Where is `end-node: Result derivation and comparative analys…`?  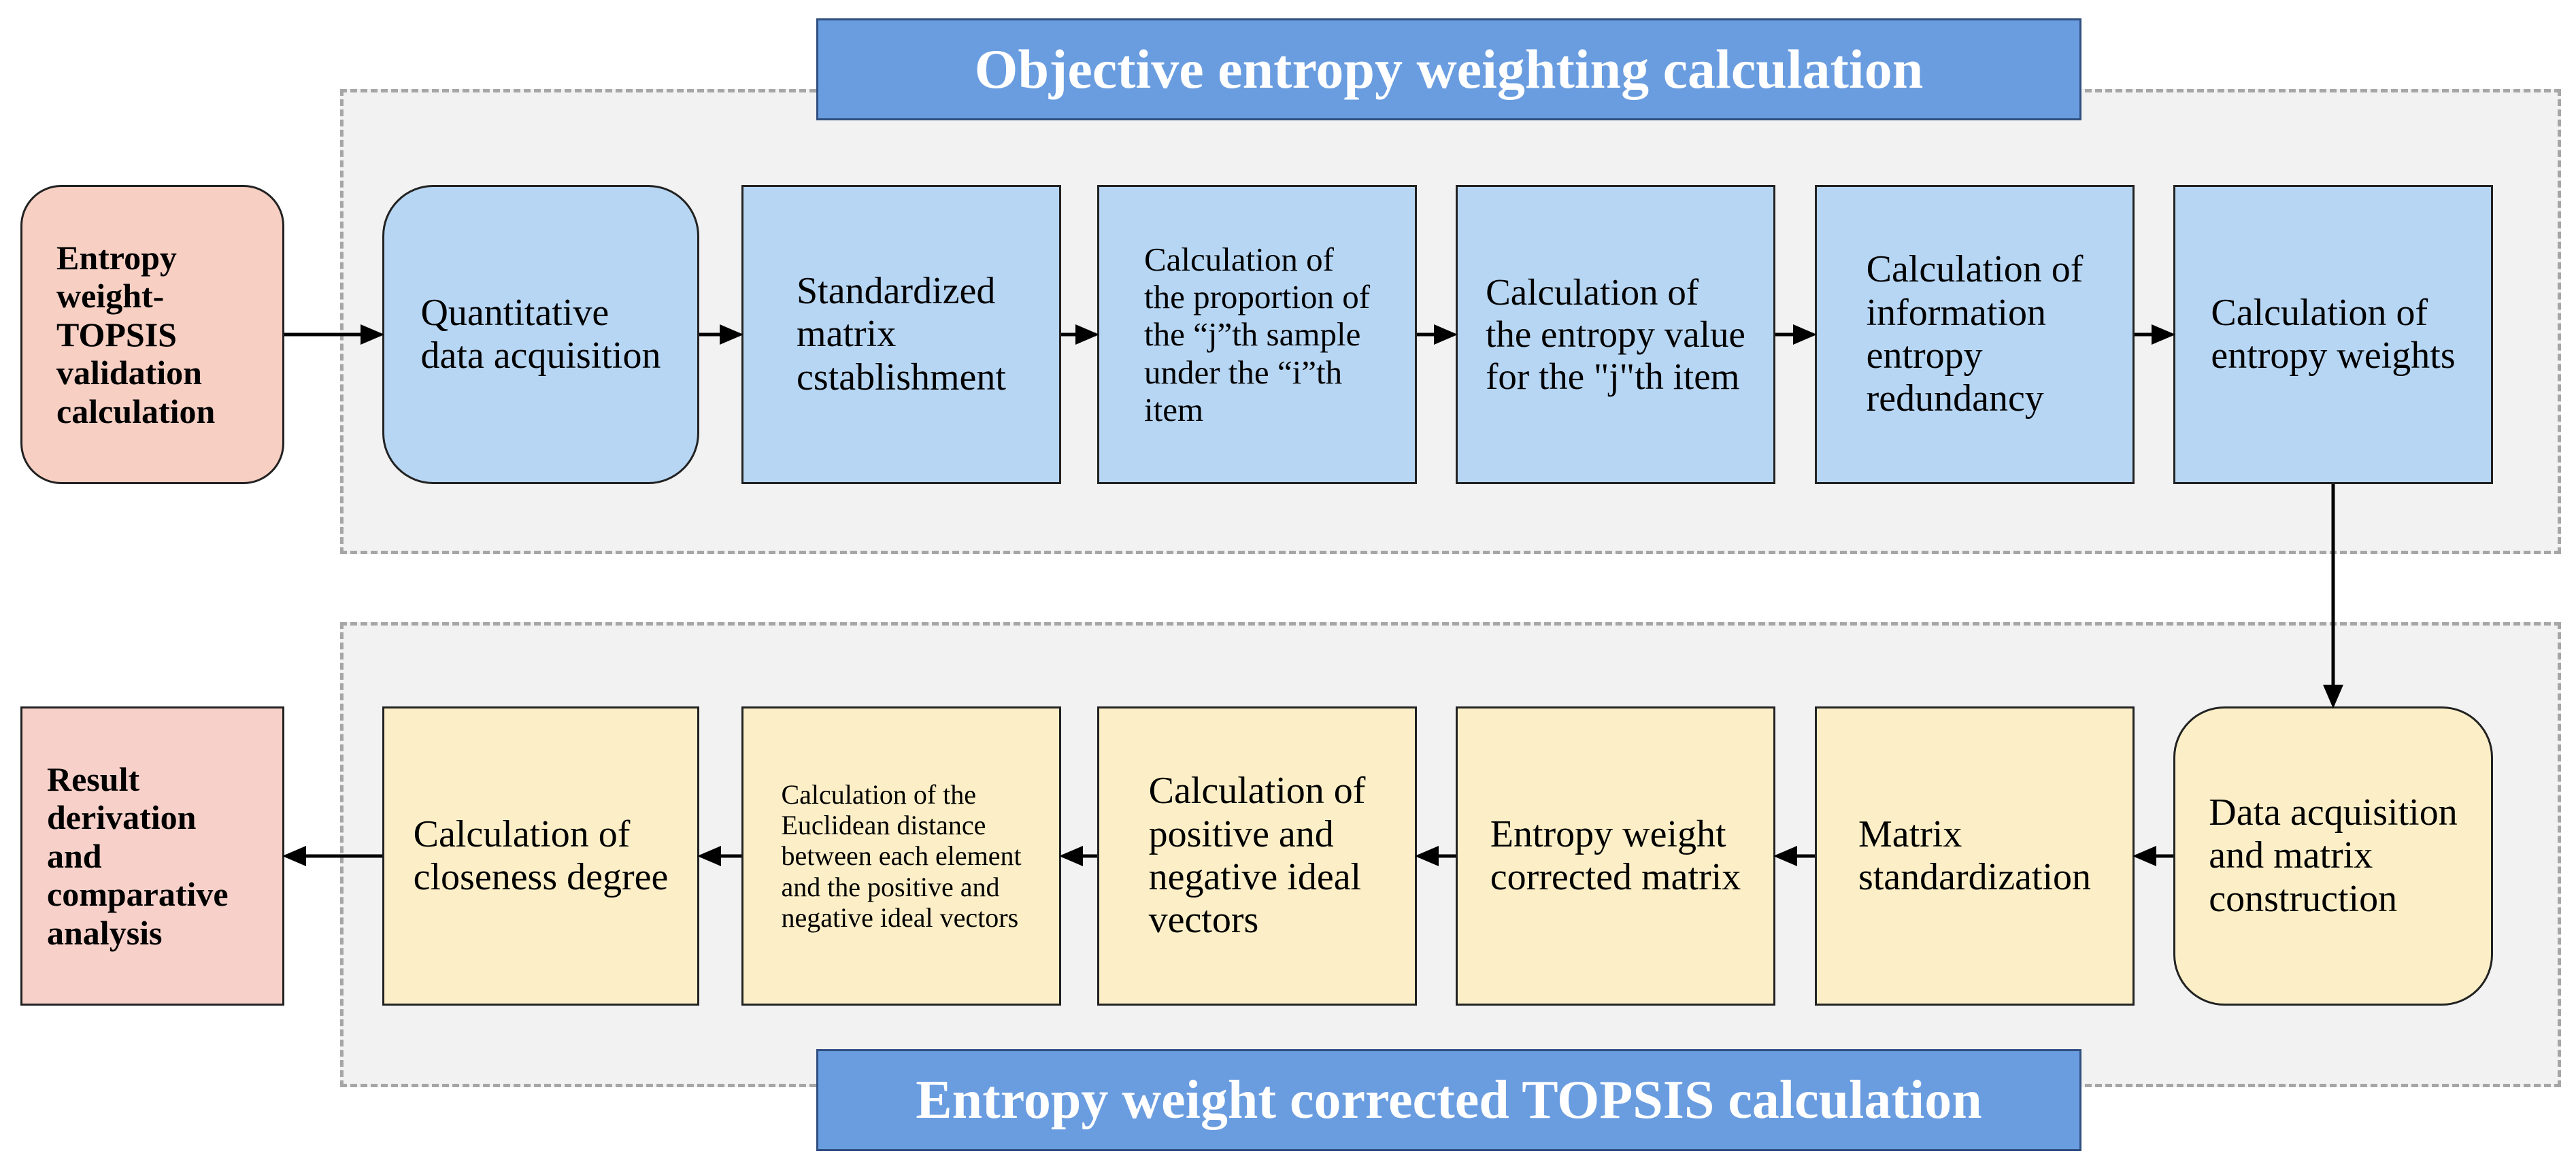 end-node: Result derivation and comparative analys… is located at coordinates (152, 856).